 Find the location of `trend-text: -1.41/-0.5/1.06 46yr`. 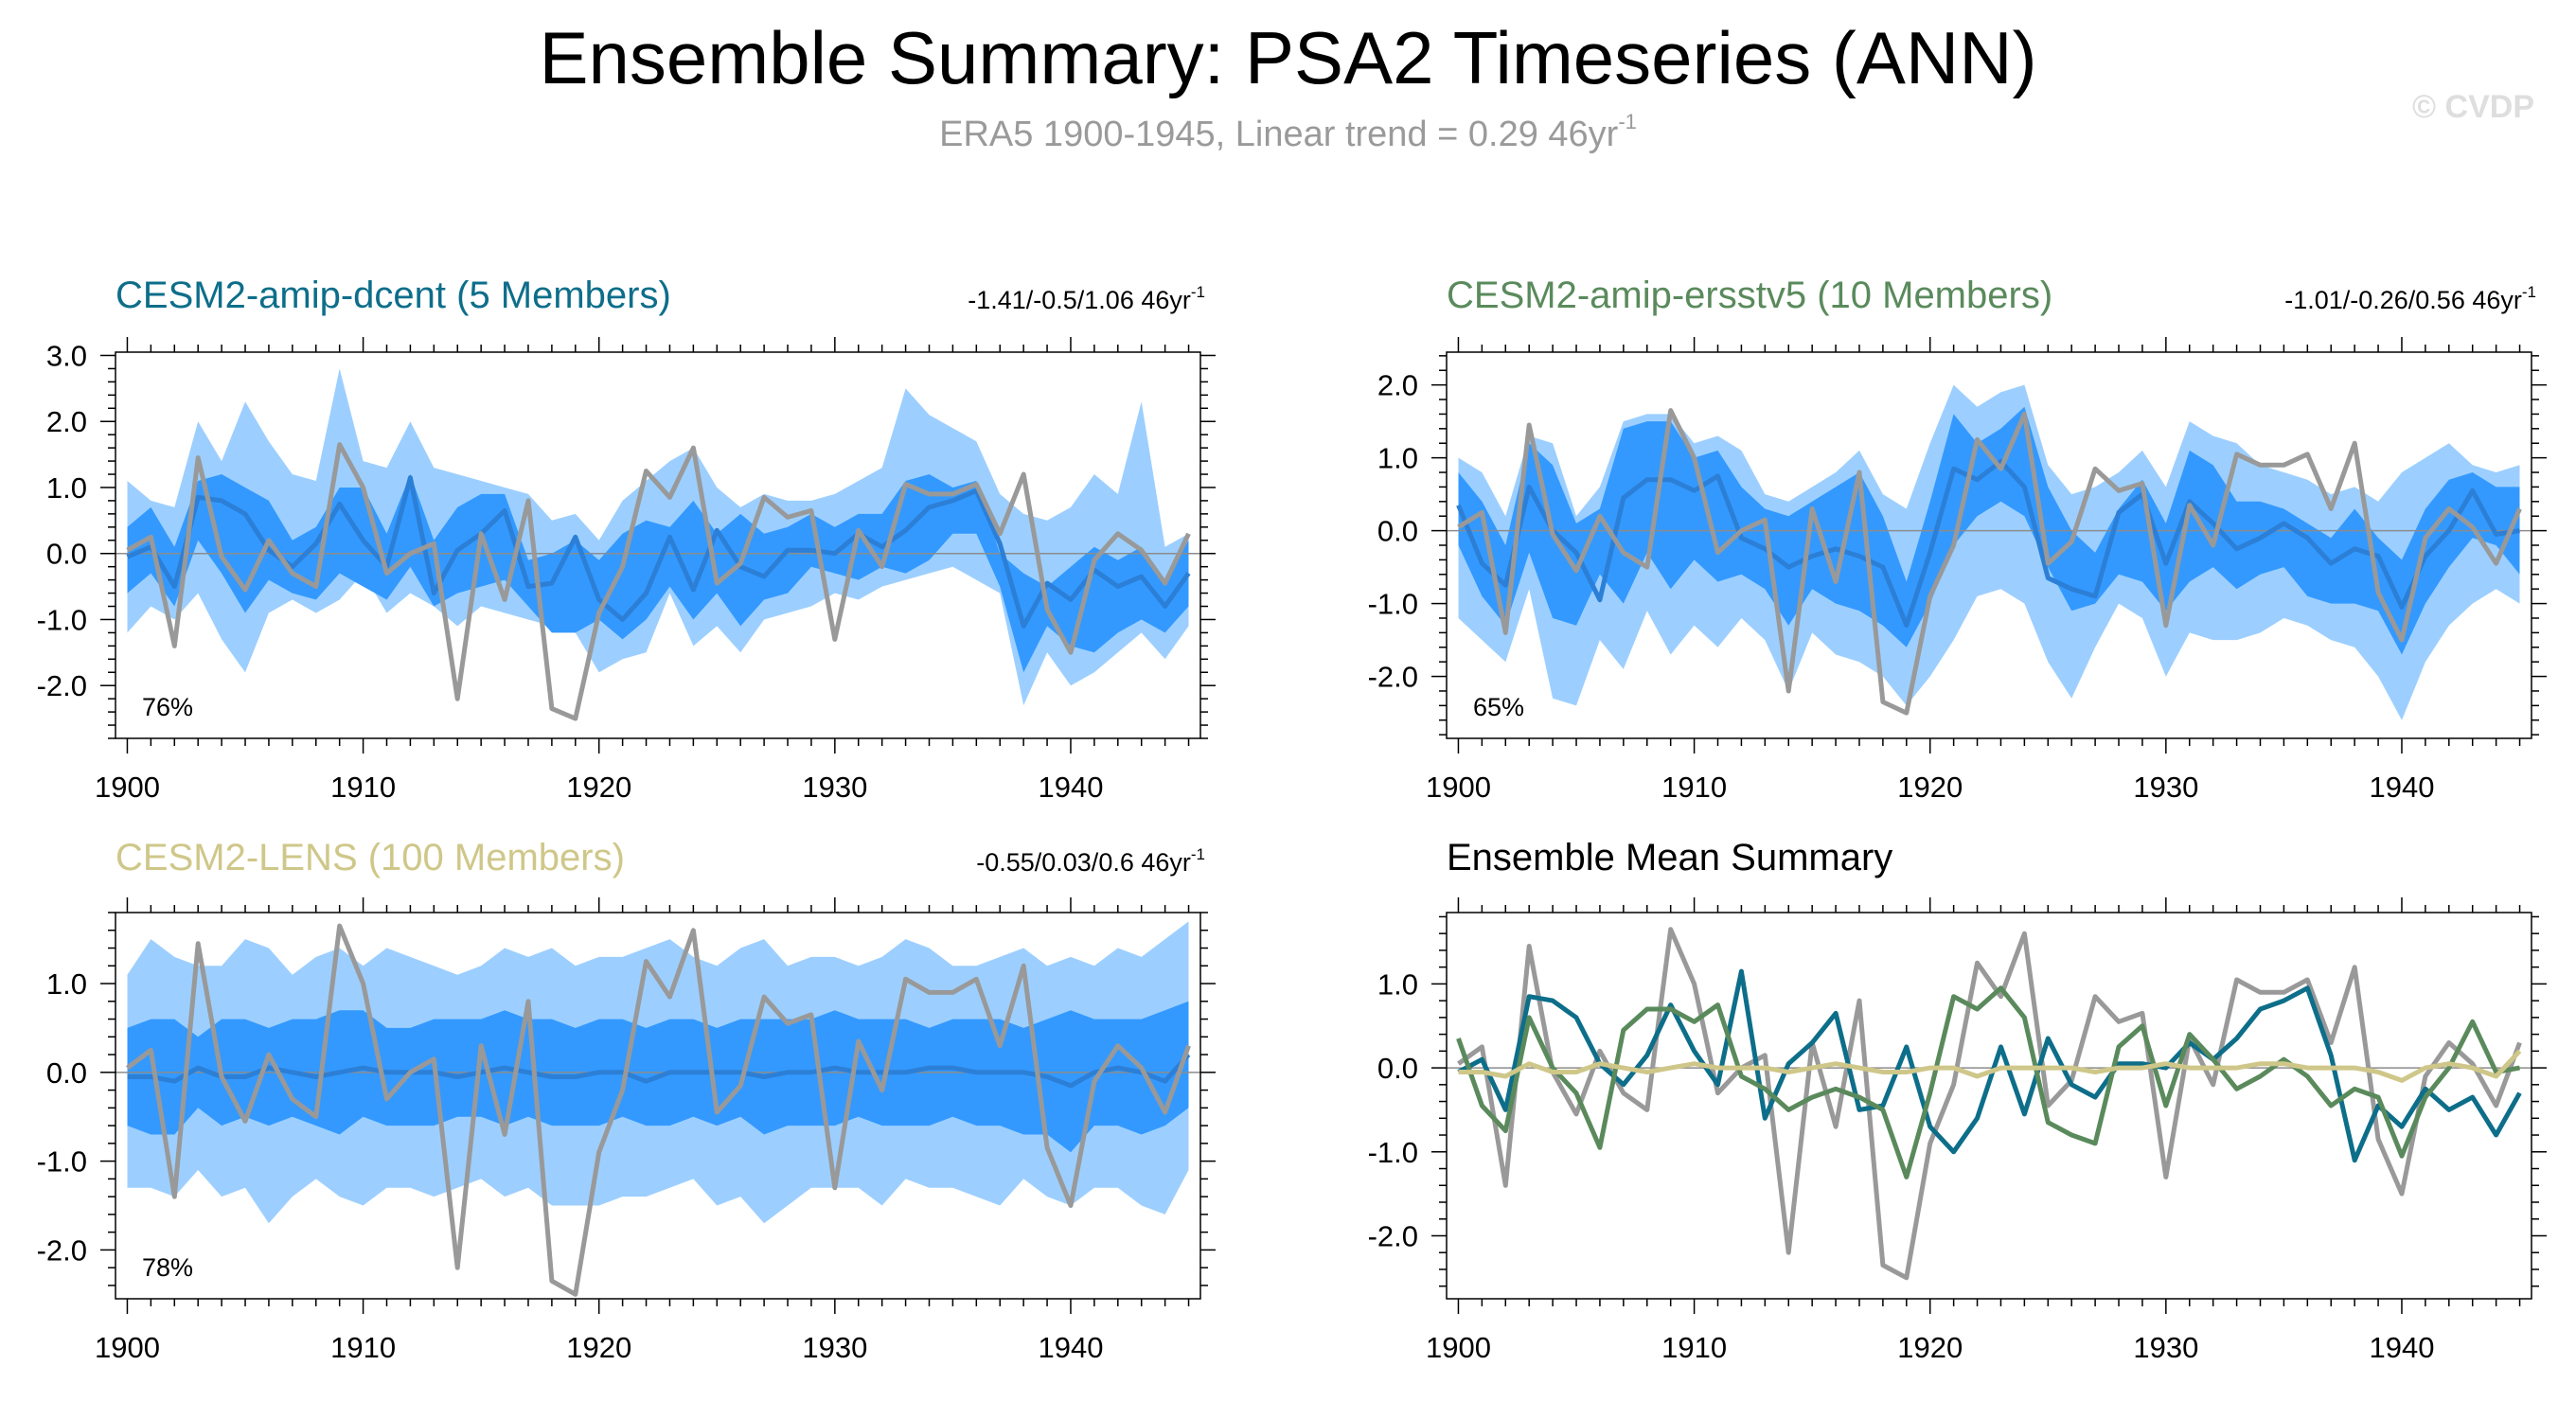

trend-text: -1.41/-0.5/1.06 46yr is located at coordinates (1080, 300).